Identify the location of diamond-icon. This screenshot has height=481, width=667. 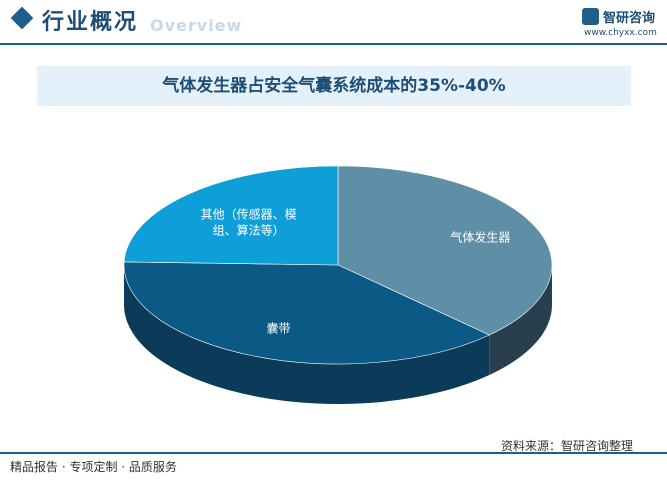
(22, 18).